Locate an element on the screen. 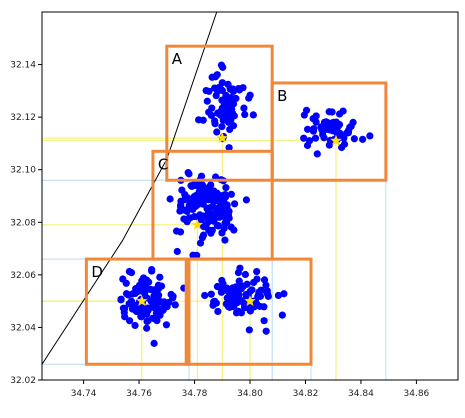 The height and width of the screenshot is (418, 465). y-axis-ticks: 32.02 32.04 32.06 32.08 32.10 32.12 32.14 is located at coordinates (26, 223).